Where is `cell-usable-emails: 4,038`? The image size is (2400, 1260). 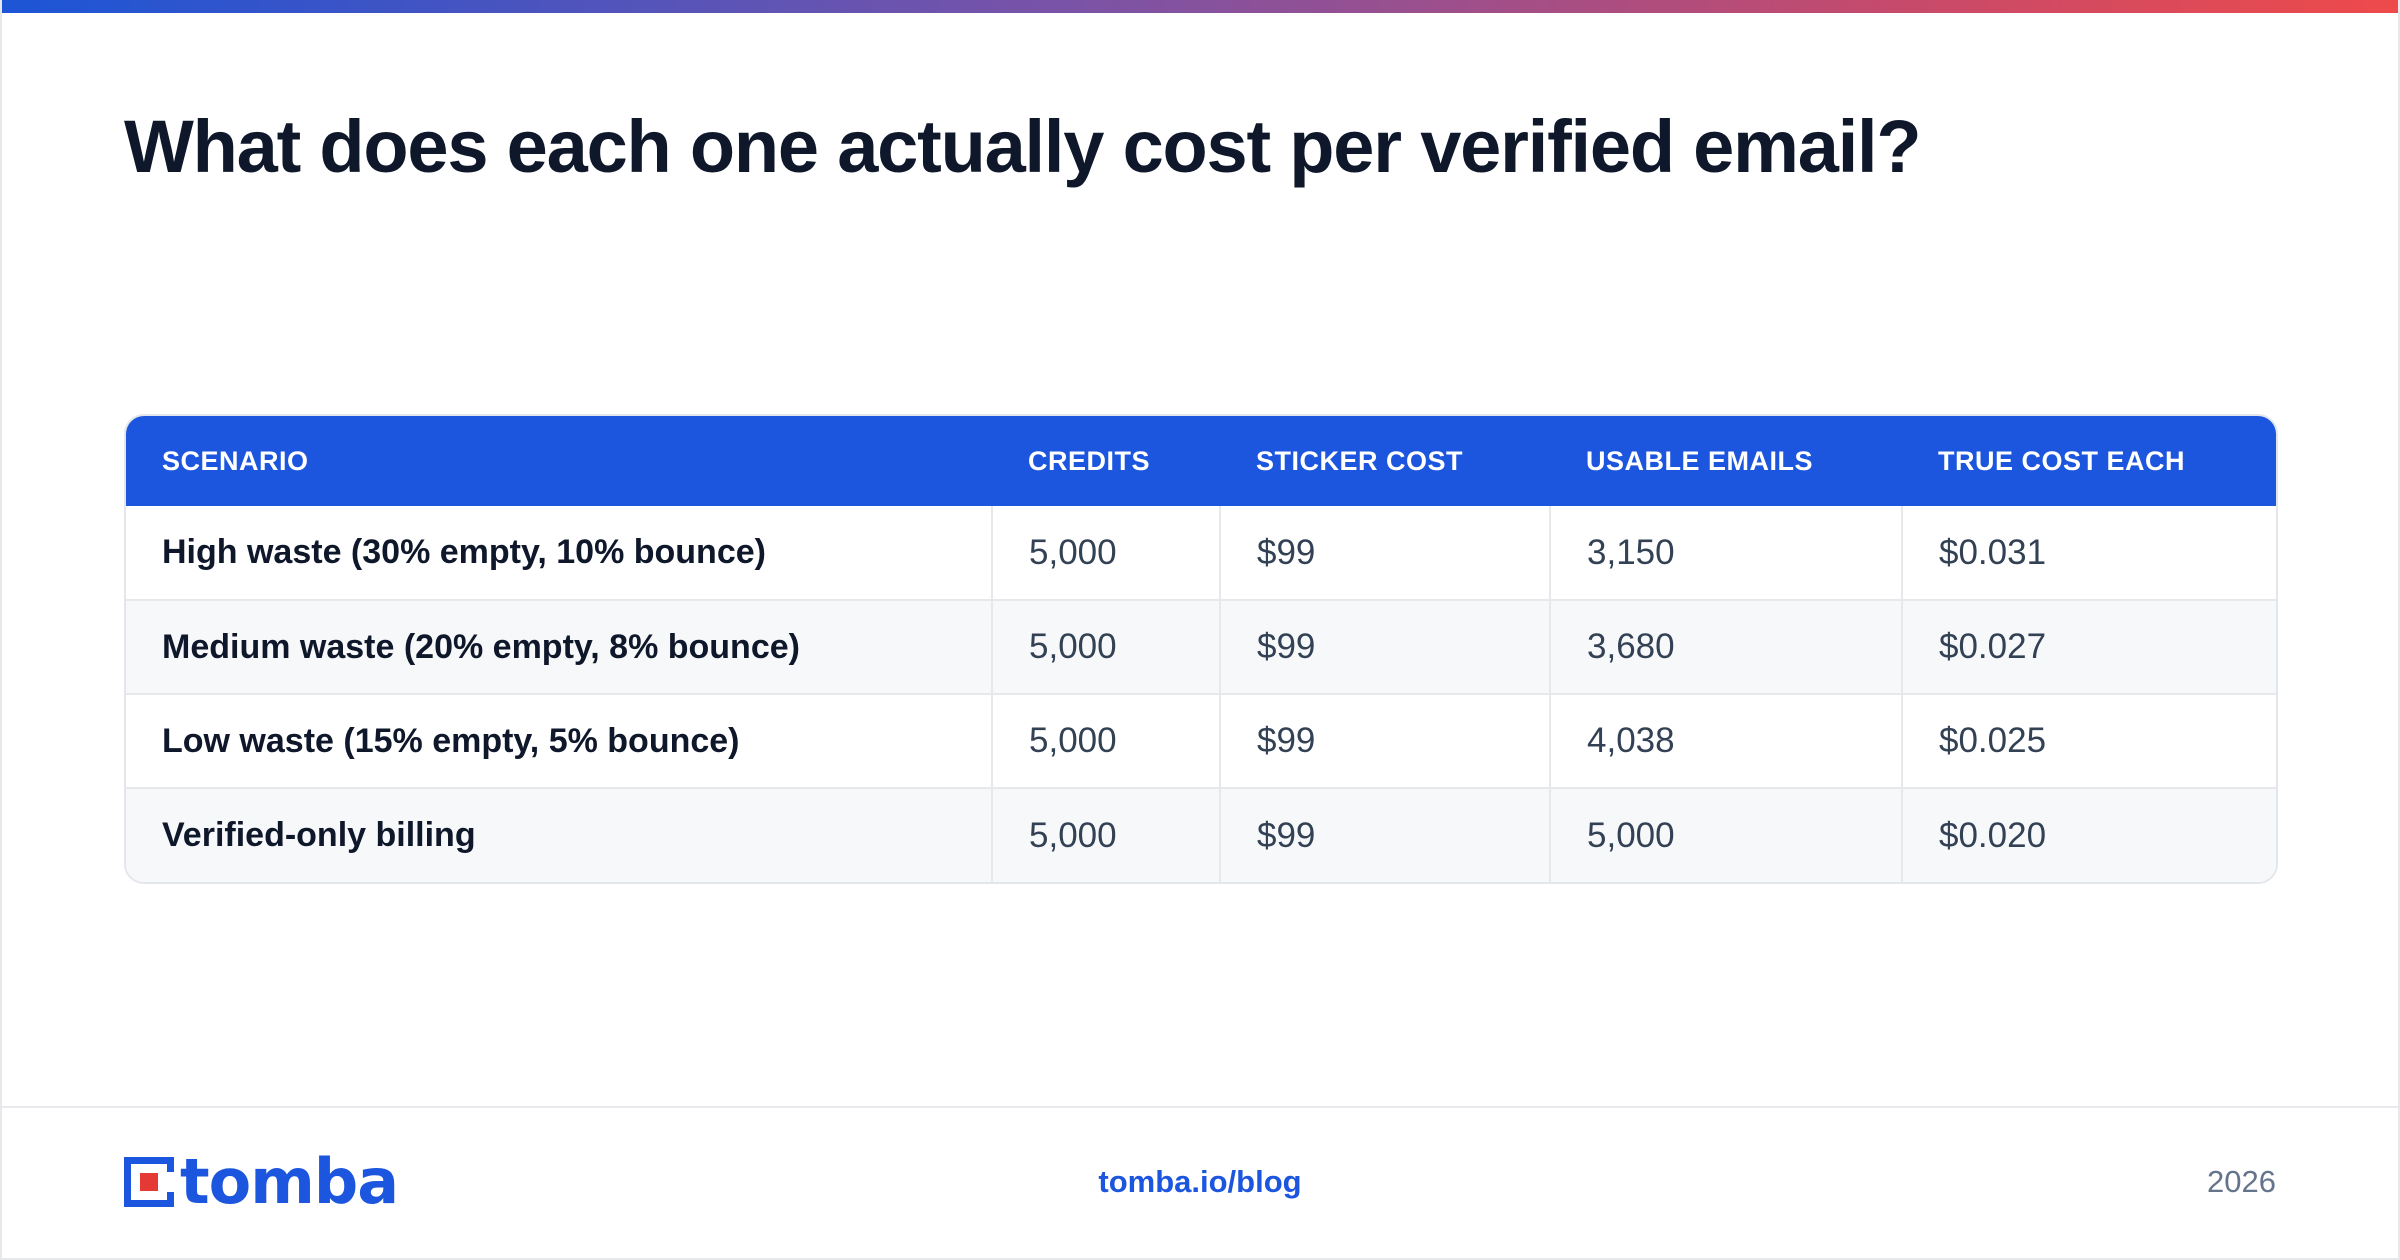 cell-usable-emails: 4,038 is located at coordinates (1725, 740).